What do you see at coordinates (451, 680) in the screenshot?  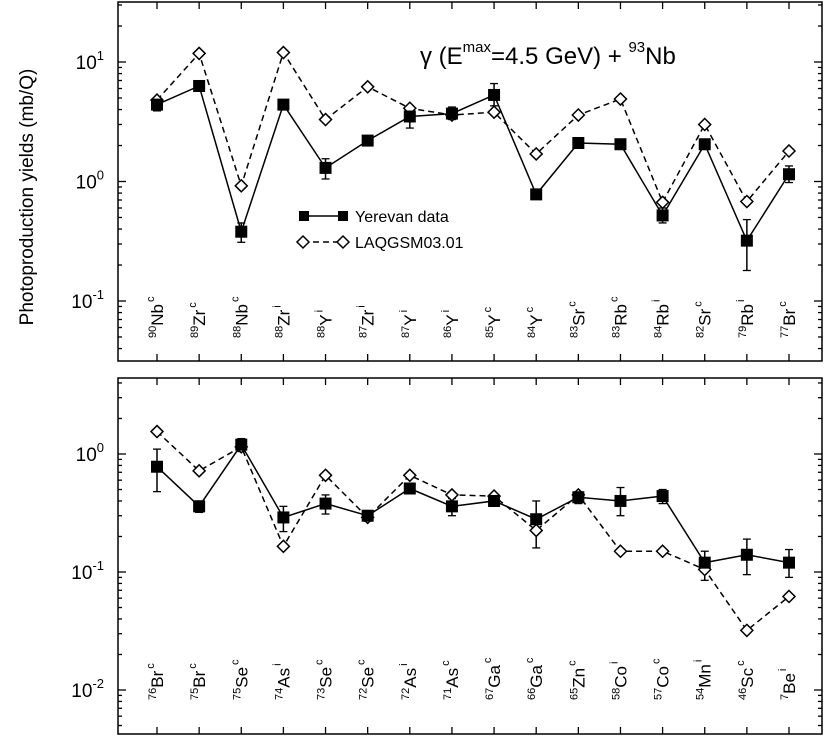 I see `isotope-label: 71Asc` at bounding box center [451, 680].